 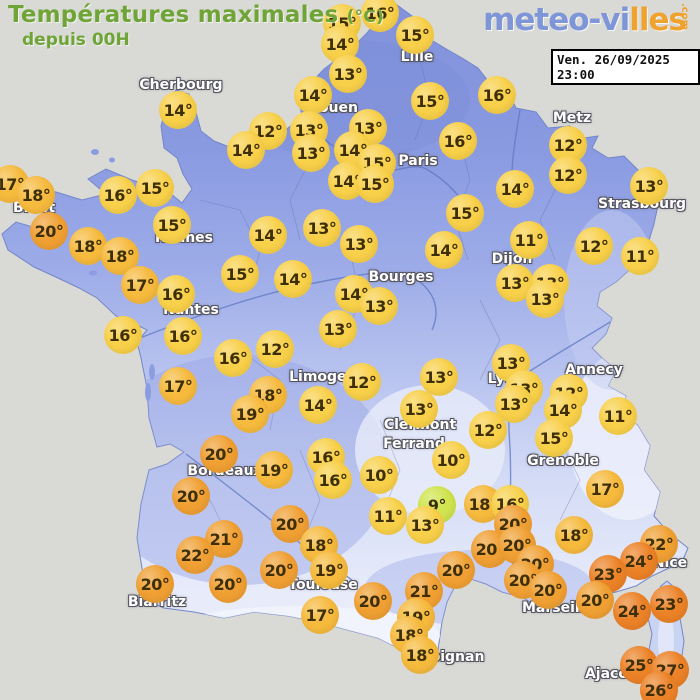 What do you see at coordinates (658, 20) in the screenshot?
I see `logo-text-orange: lles` at bounding box center [658, 20].